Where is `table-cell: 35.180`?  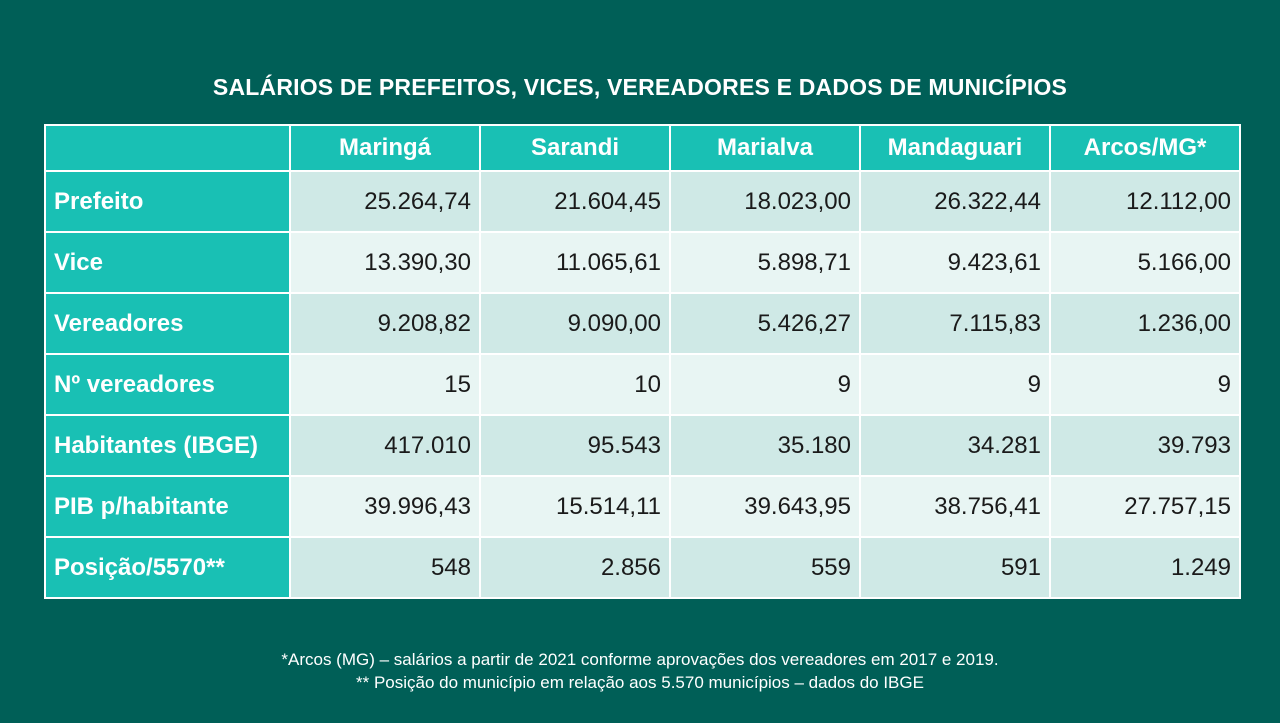
table-cell: 35.180 is located at coordinates (765, 445).